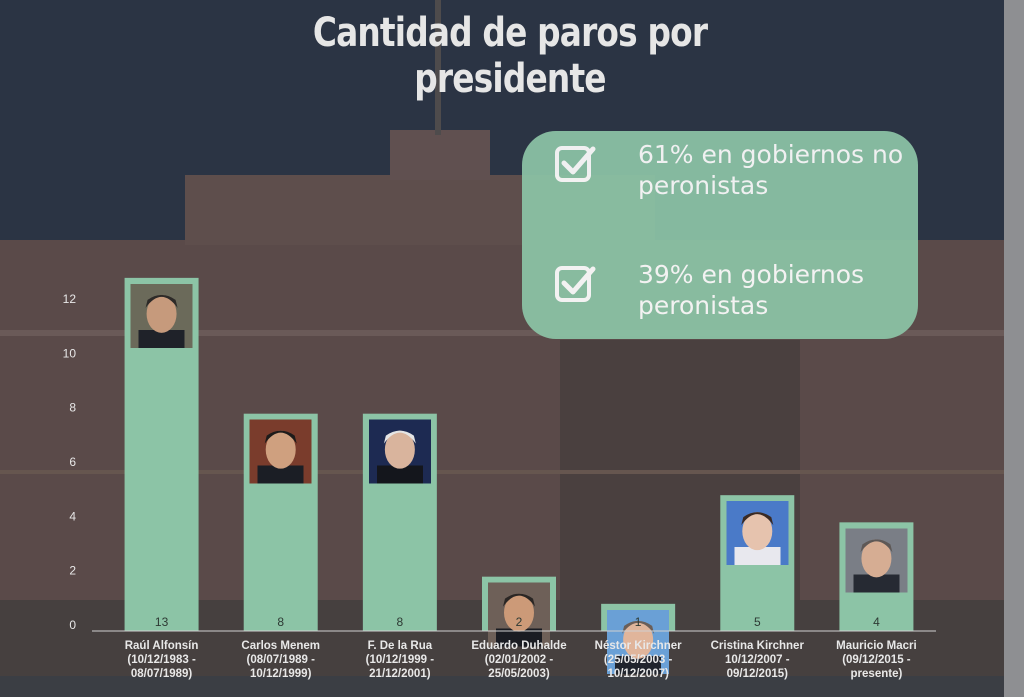  Describe the element at coordinates (876, 622) in the screenshot. I see `bar-value-label: 4` at that location.